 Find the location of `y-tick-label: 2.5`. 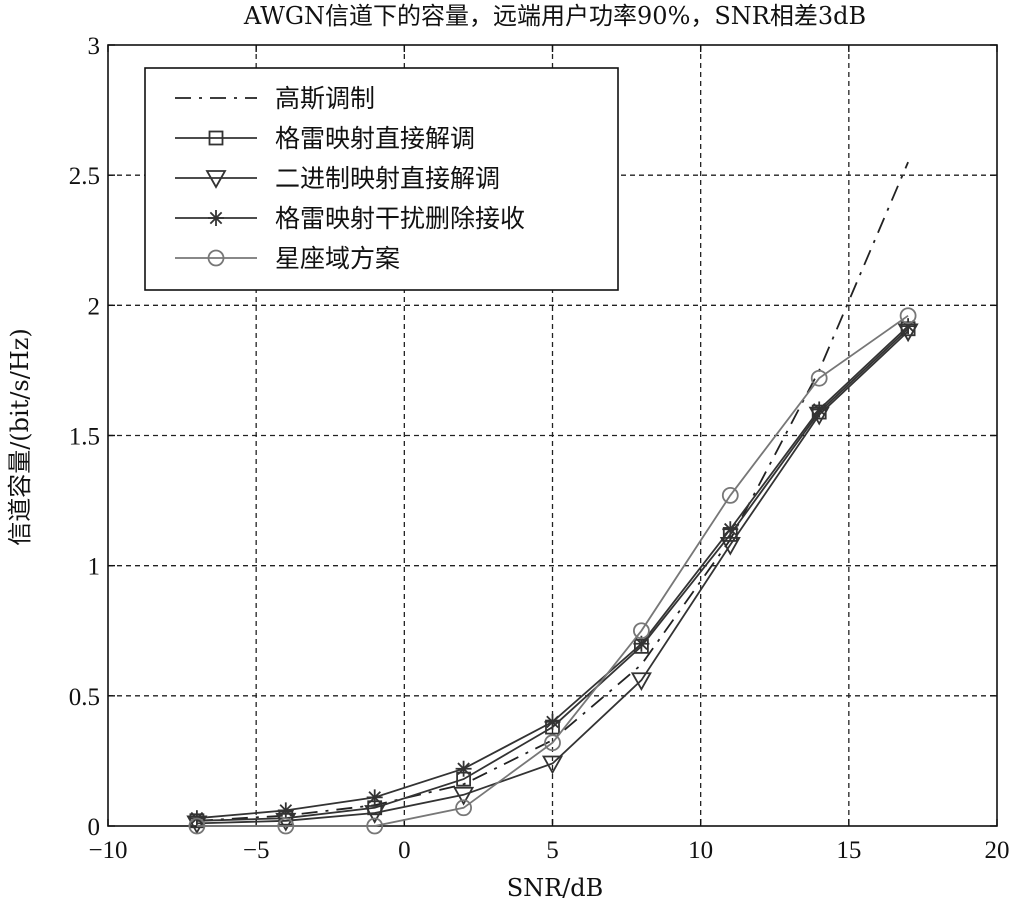

y-tick-label: 2.5 is located at coordinates (84, 176).